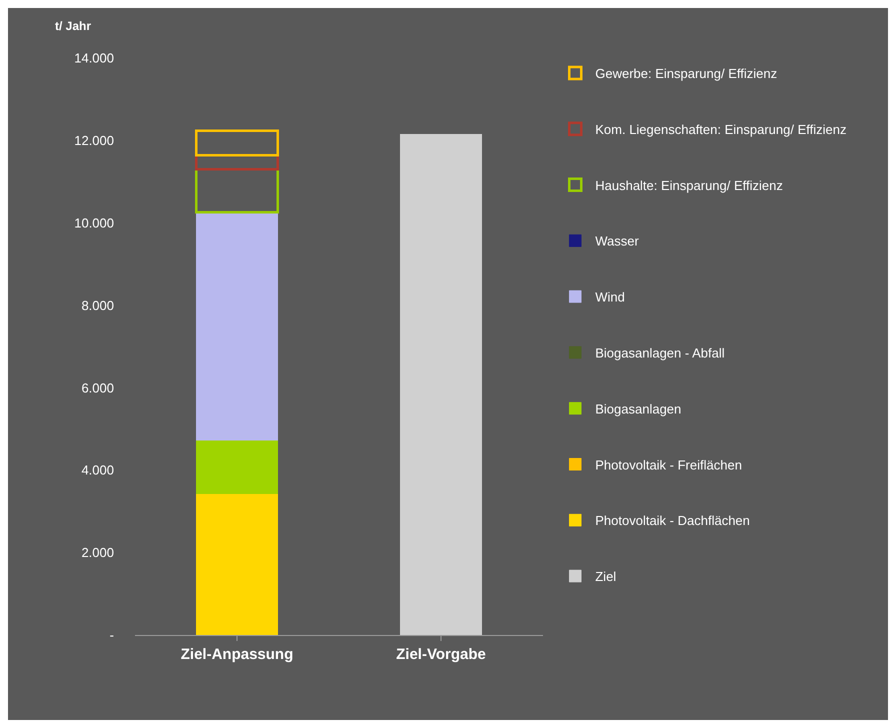 The height and width of the screenshot is (727, 895). I want to click on x-tick-label: Ziel-Anpassung, so click(237, 654).